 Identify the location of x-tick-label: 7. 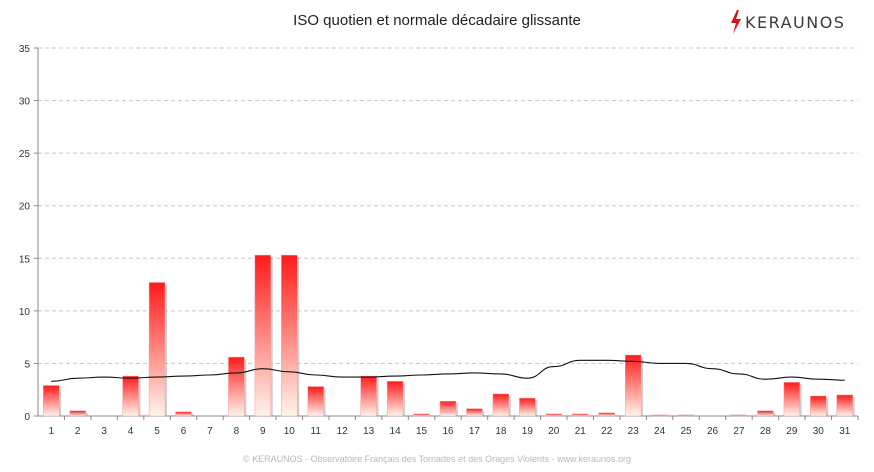
(210, 431).